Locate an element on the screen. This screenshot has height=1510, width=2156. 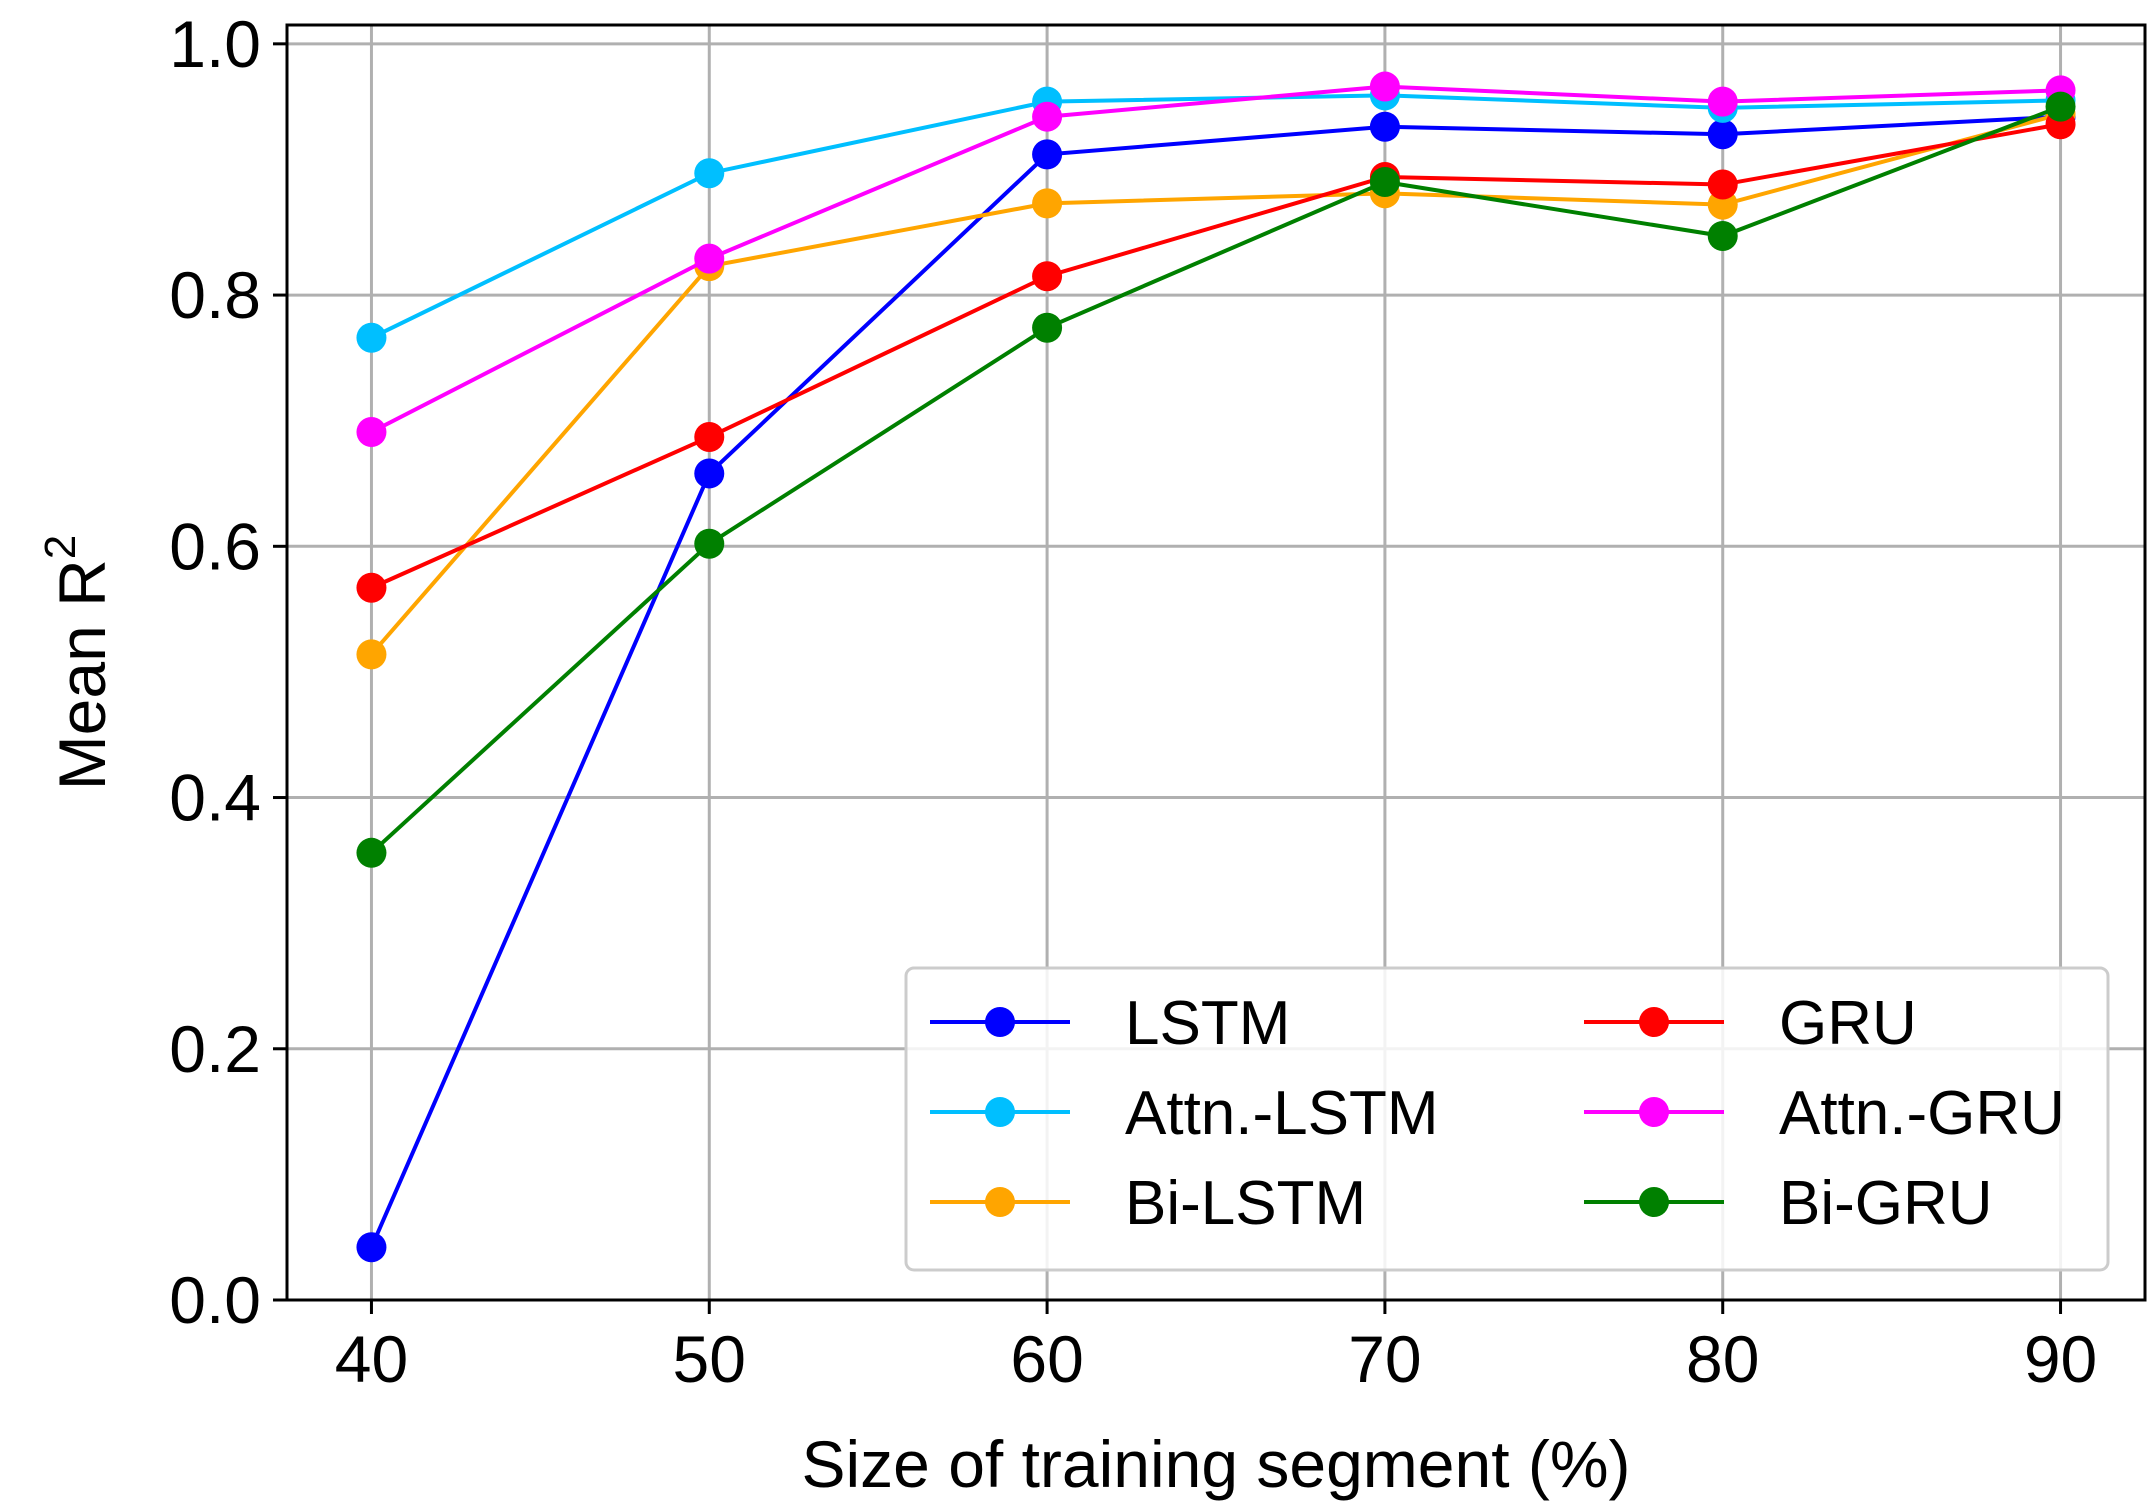
legend-label: GRU is located at coordinates (1848, 1023).